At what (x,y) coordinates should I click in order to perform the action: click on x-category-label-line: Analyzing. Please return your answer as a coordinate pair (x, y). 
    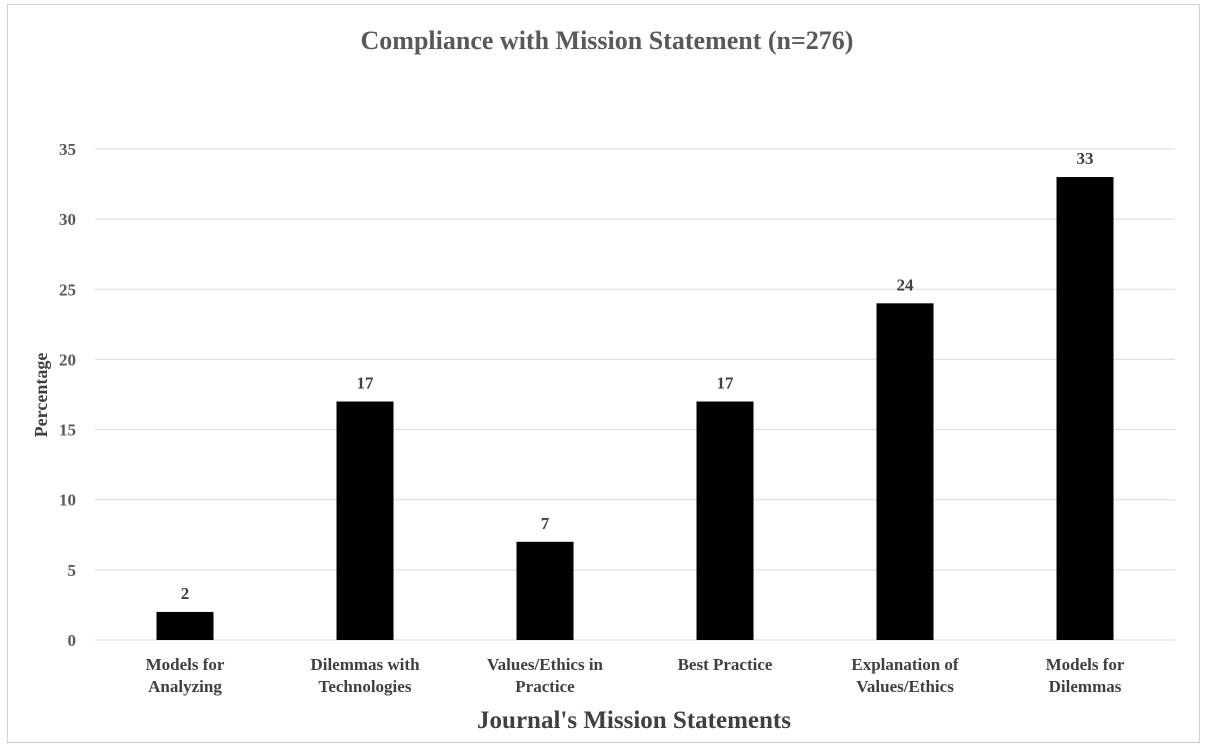
    Looking at the image, I should click on (185, 686).